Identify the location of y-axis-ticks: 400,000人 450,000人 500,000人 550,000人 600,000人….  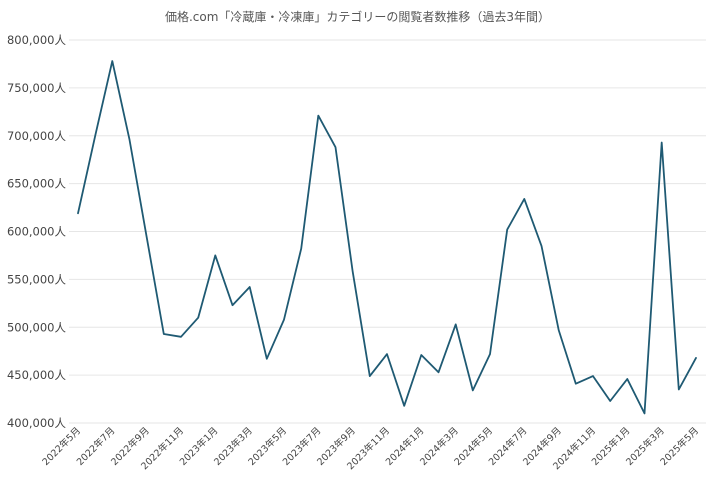
(37, 231).